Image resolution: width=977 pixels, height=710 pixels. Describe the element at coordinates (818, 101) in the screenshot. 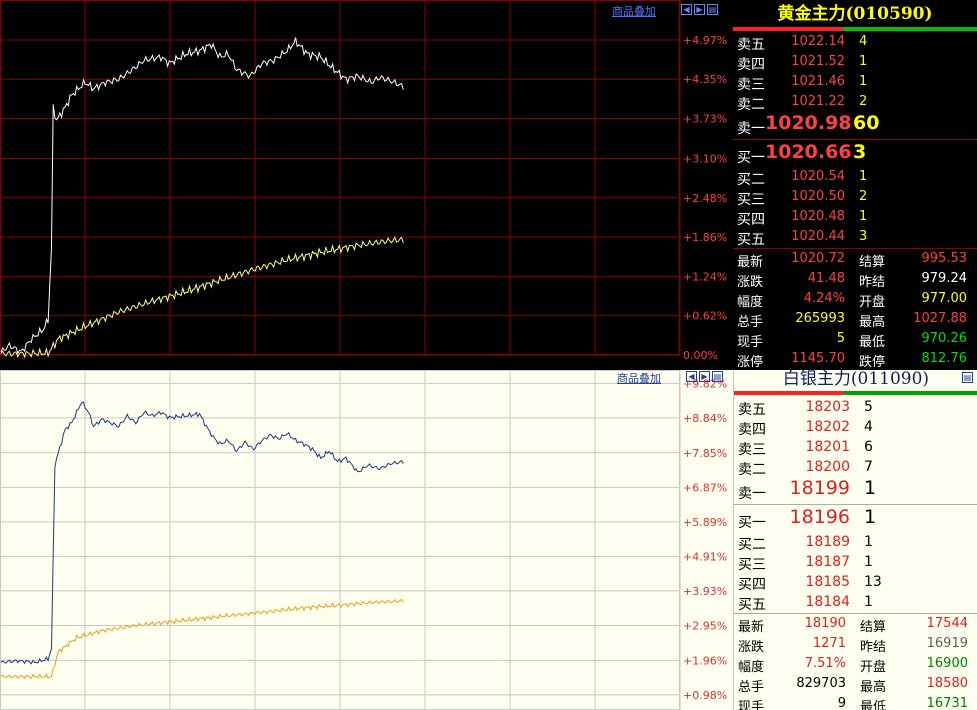

I see `level-price: 1021.22` at that location.